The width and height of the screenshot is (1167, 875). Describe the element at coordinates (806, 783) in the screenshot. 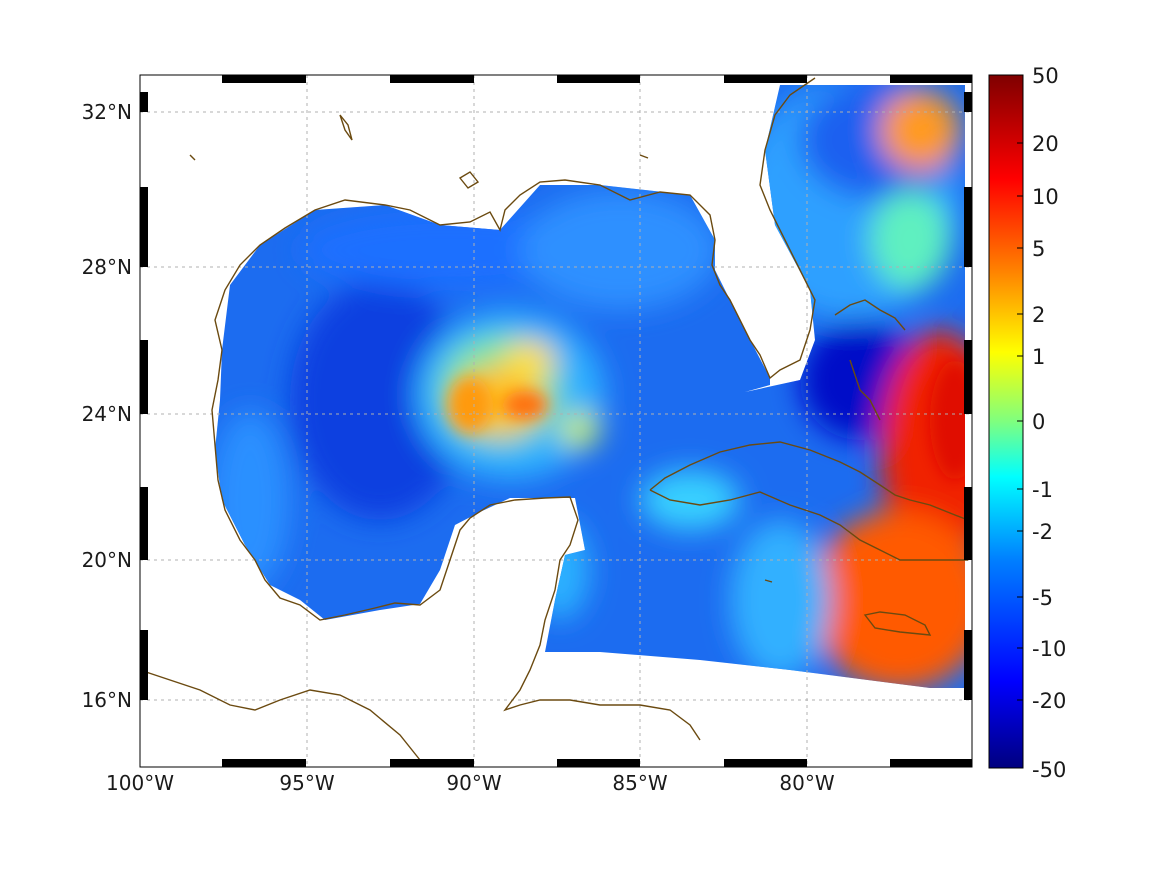

I see `lon-label: 80°W` at that location.